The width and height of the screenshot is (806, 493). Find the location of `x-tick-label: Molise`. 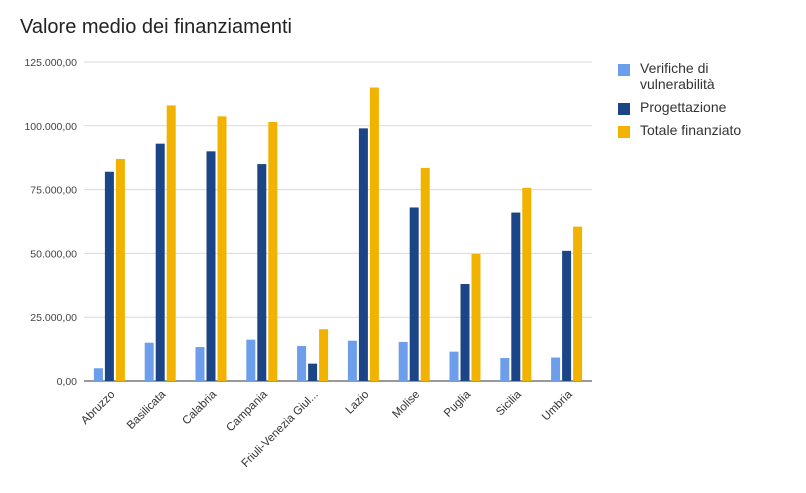

x-tick-label: Molise is located at coordinates (406, 405).